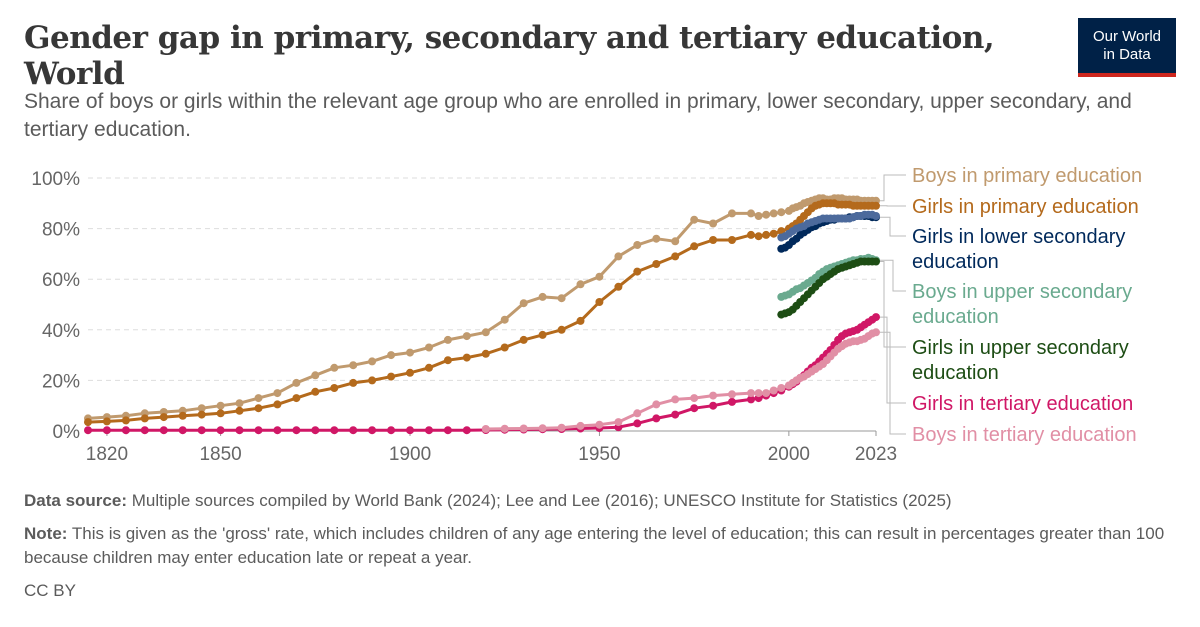 The height and width of the screenshot is (627, 1200). What do you see at coordinates (1022, 292) in the screenshot?
I see `legend-label: Boys in upper secondary` at bounding box center [1022, 292].